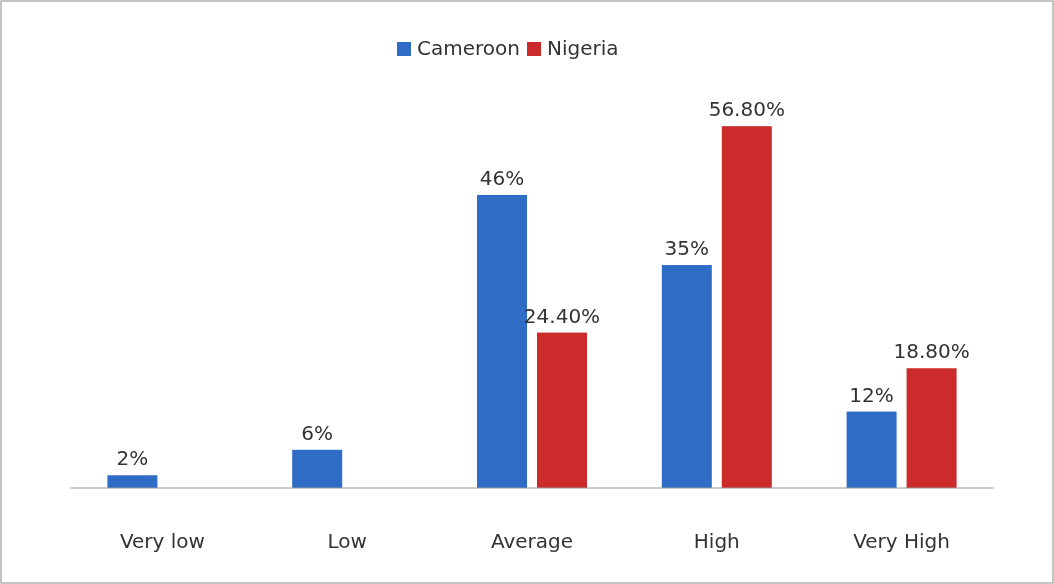 This screenshot has width=1054, height=584. What do you see at coordinates (317, 432) in the screenshot?
I see `data-label: 6%` at bounding box center [317, 432].